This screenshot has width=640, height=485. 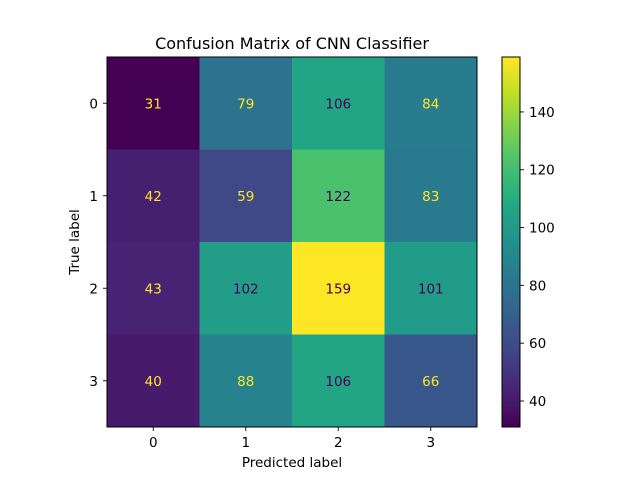 I want to click on cell-value-2-3: 101, so click(x=431, y=289).